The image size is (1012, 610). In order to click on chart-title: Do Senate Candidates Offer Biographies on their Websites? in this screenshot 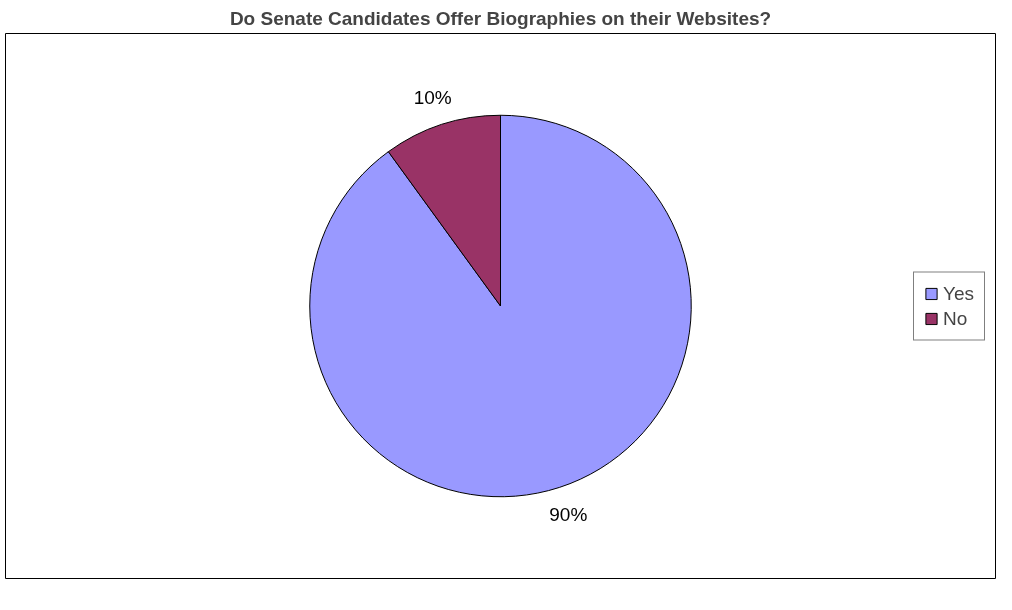, I will do `click(500, 18)`.